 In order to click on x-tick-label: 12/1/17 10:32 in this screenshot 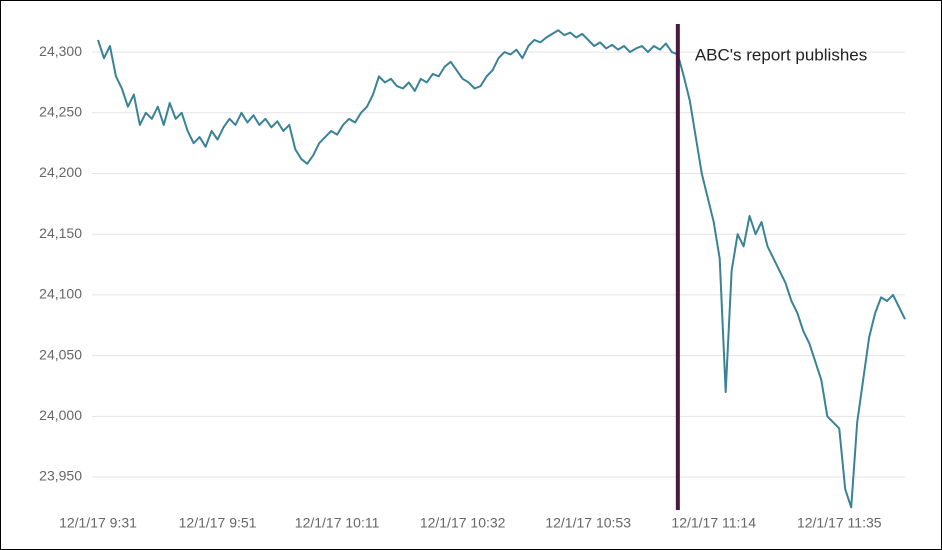, I will do `click(463, 523)`.